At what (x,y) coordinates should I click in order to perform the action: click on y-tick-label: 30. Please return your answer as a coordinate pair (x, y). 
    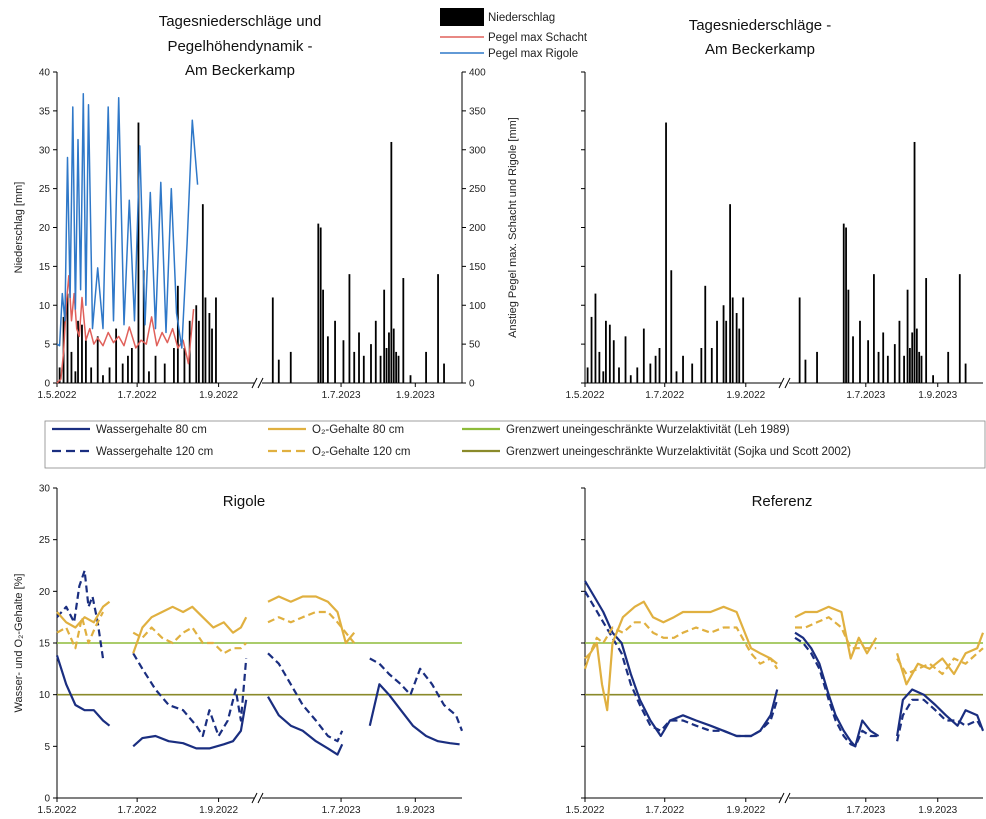
    Looking at the image, I should click on (45, 489).